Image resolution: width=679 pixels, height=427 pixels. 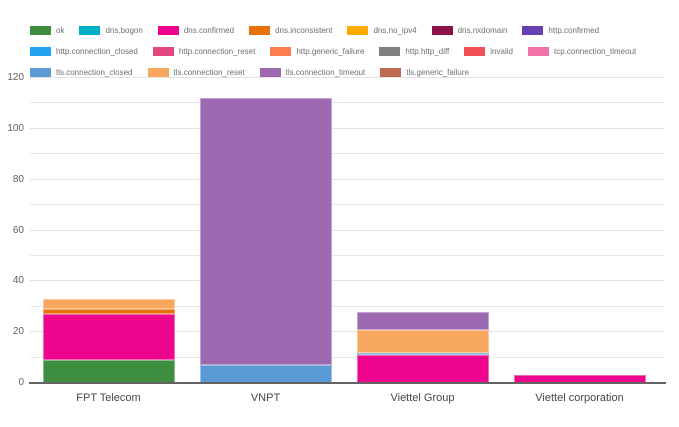 I want to click on legend-label: tls.connection_timeout, so click(x=325, y=72).